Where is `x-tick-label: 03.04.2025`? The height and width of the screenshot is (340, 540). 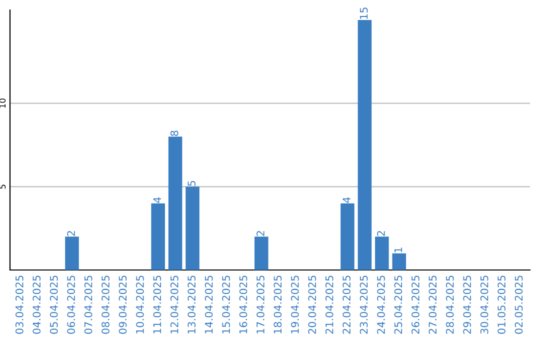
x-tick-label: 03.04.2025 is located at coordinates (19, 305).